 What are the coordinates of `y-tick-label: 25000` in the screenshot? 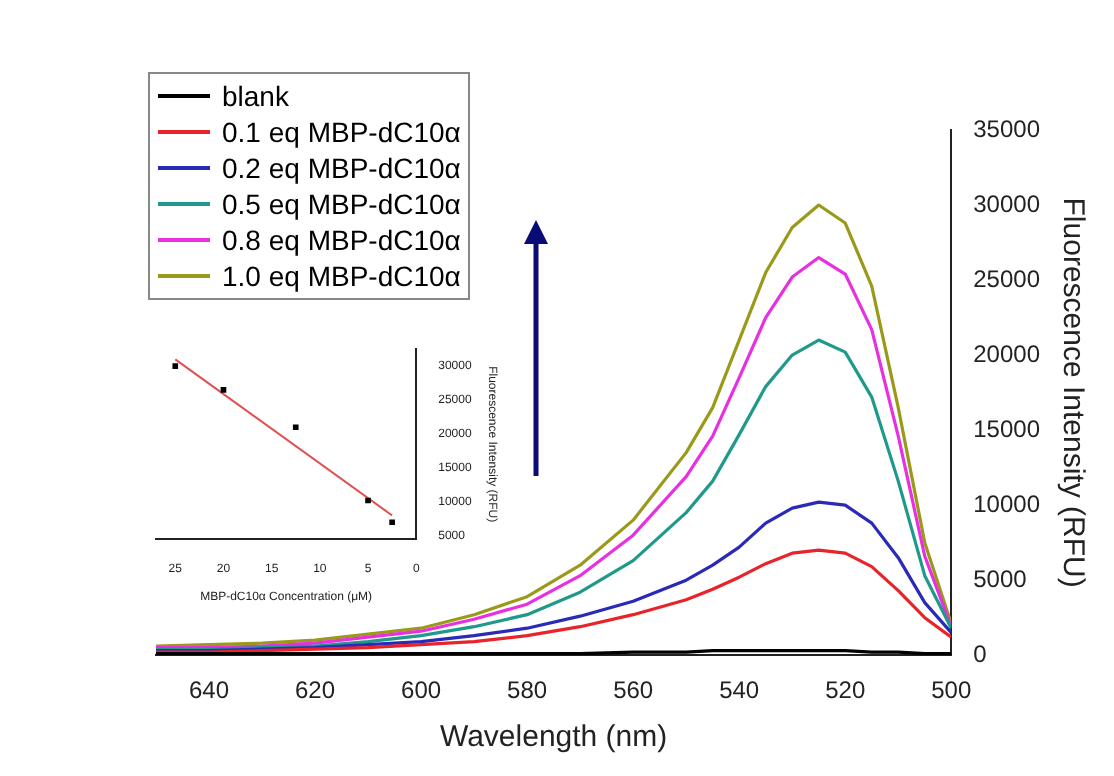 It's located at (1007, 278).